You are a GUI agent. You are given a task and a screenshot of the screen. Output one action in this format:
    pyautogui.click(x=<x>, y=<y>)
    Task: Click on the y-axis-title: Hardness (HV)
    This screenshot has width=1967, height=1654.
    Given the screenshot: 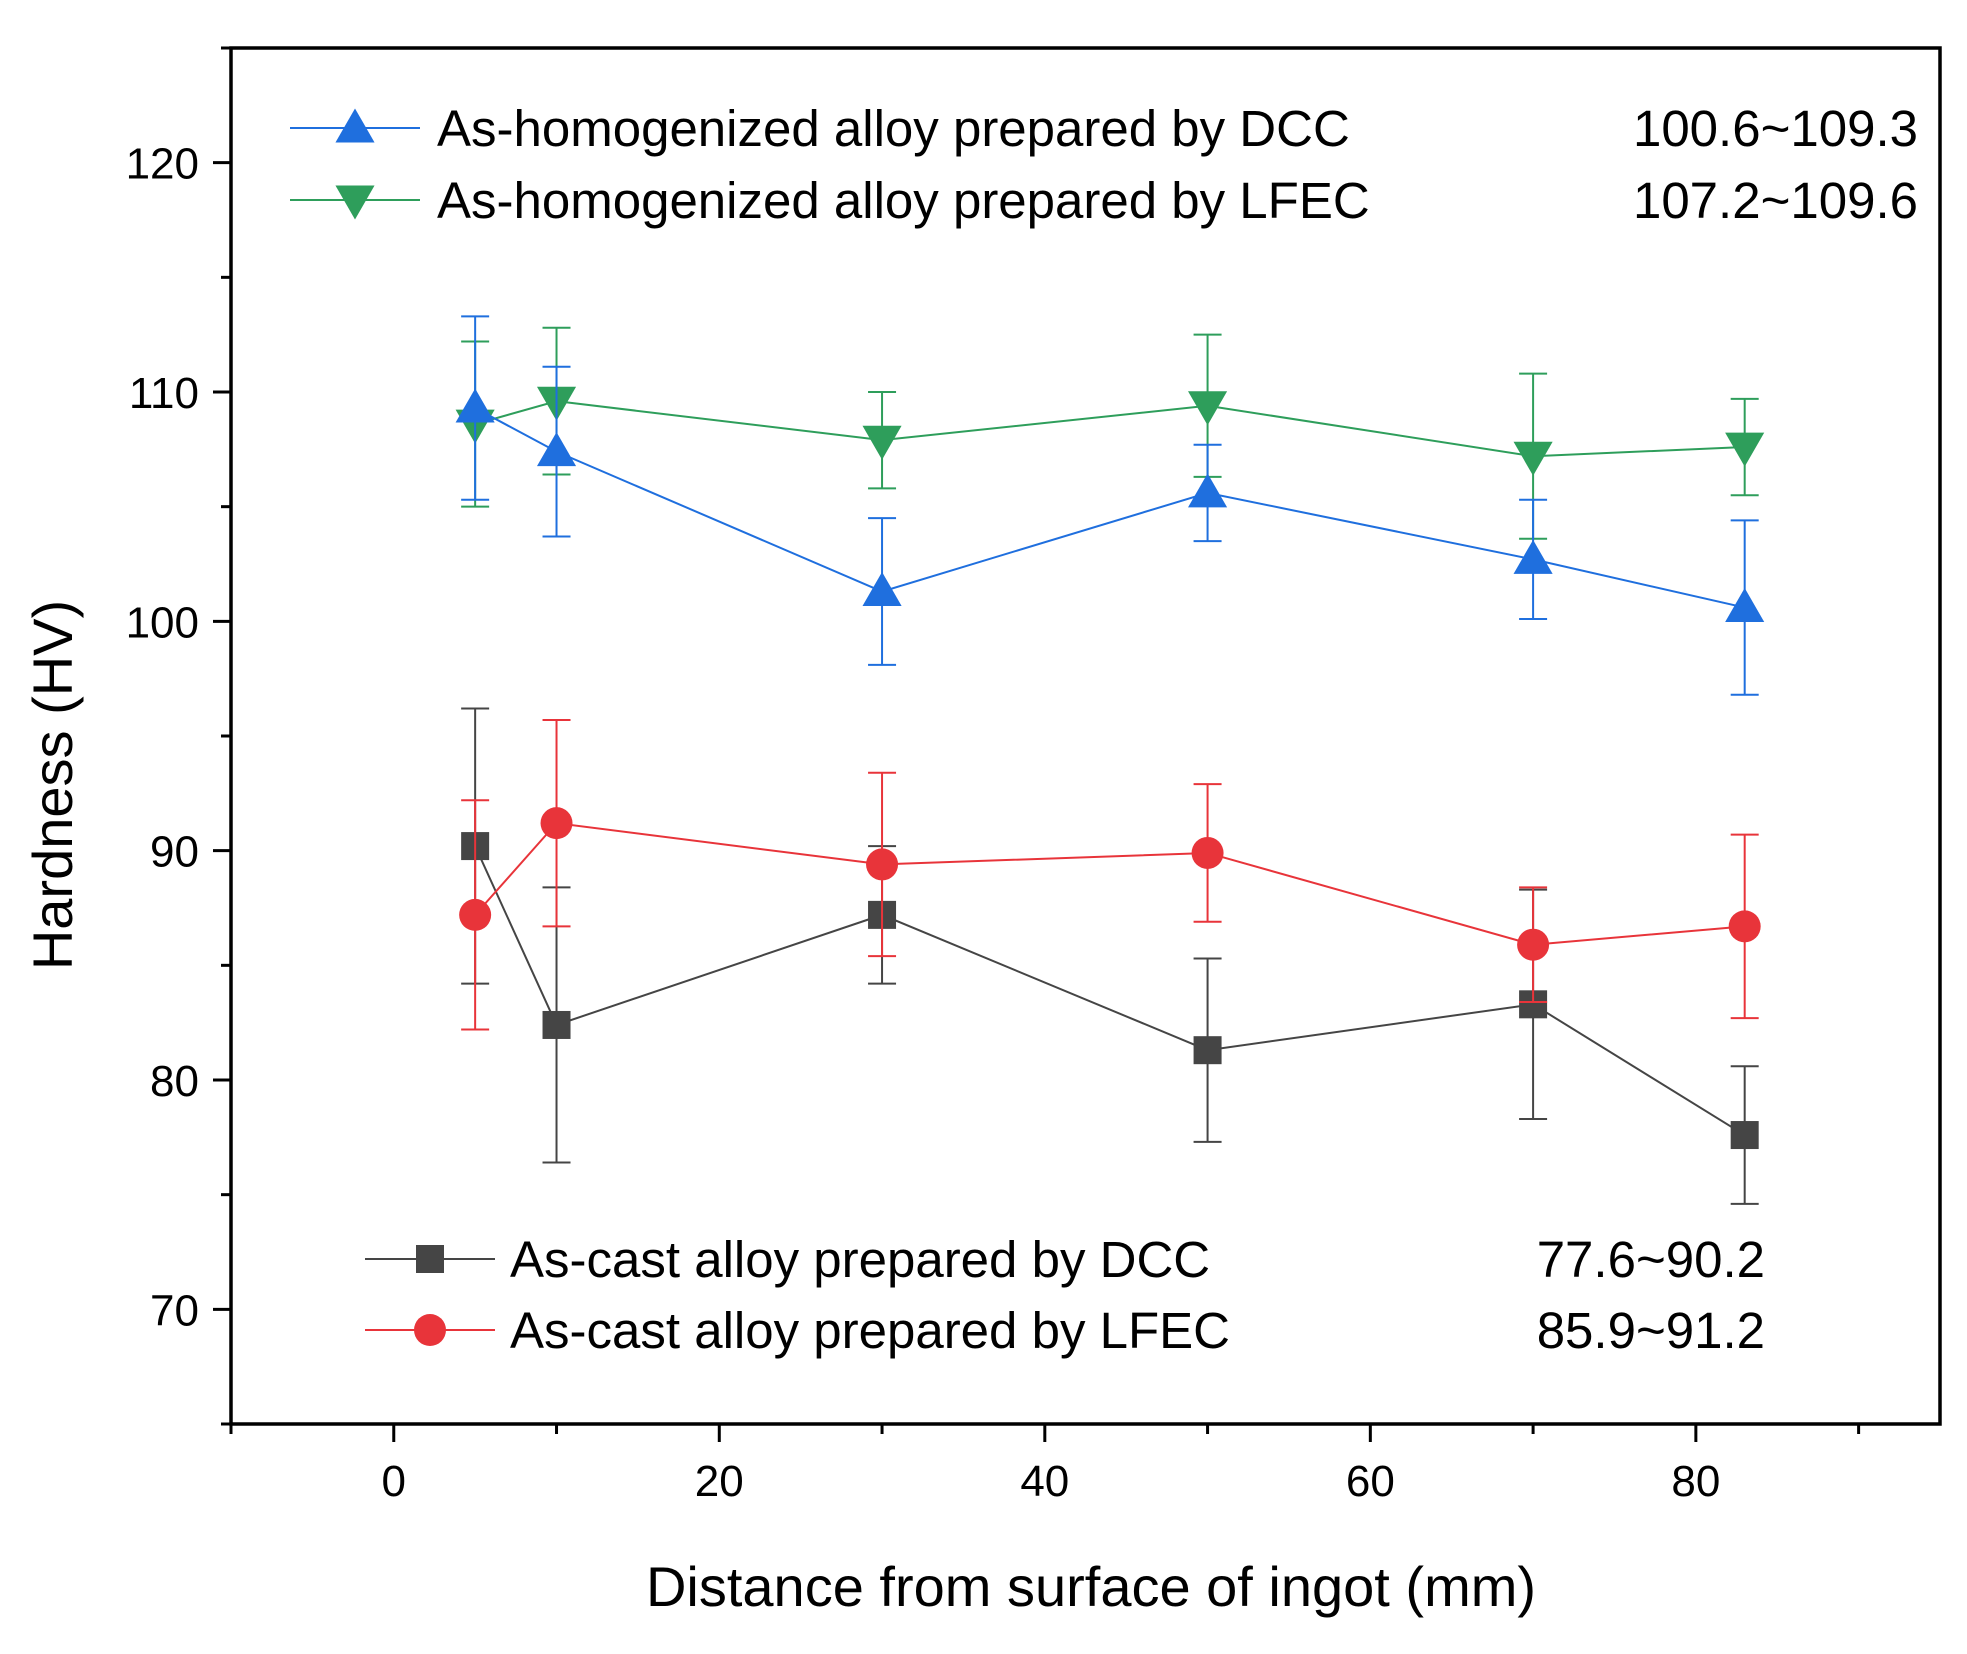 What is the action you would take?
    pyautogui.click(x=52, y=785)
    